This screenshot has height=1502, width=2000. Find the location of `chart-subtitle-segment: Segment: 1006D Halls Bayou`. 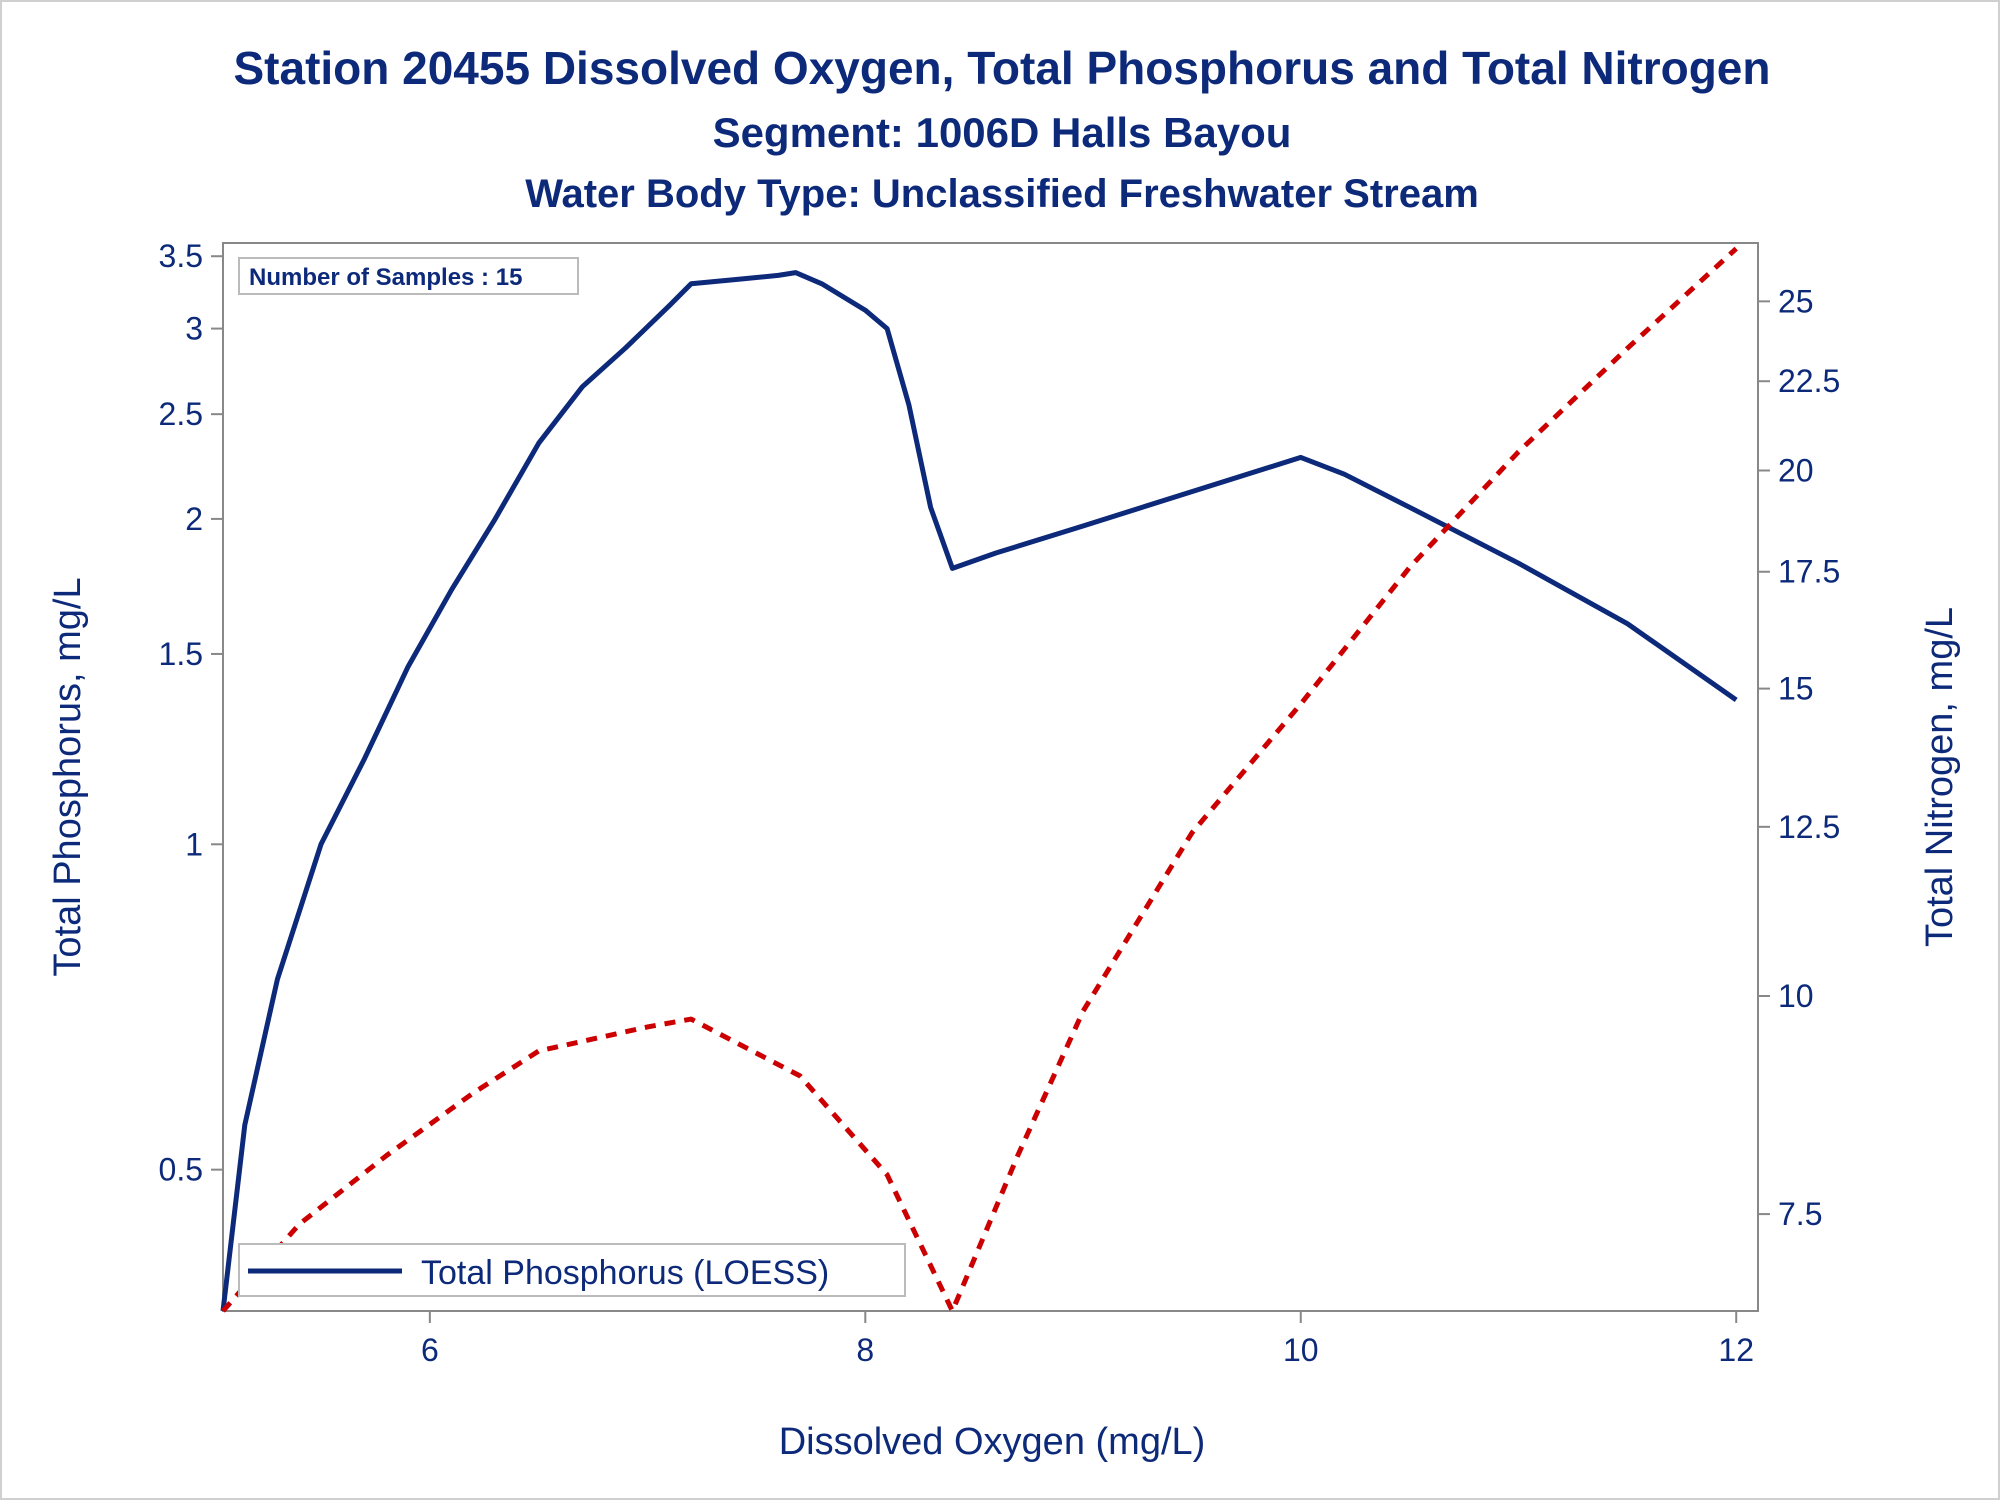

chart-subtitle-segment: Segment: 1006D Halls Bayou is located at coordinates (1002, 132).